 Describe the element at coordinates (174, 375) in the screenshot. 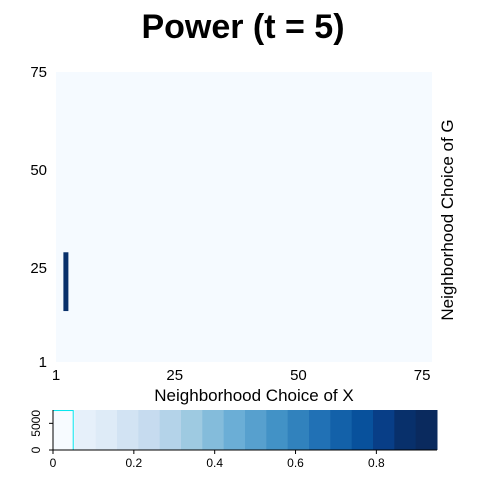

I see `x-tick-label: 25` at that location.